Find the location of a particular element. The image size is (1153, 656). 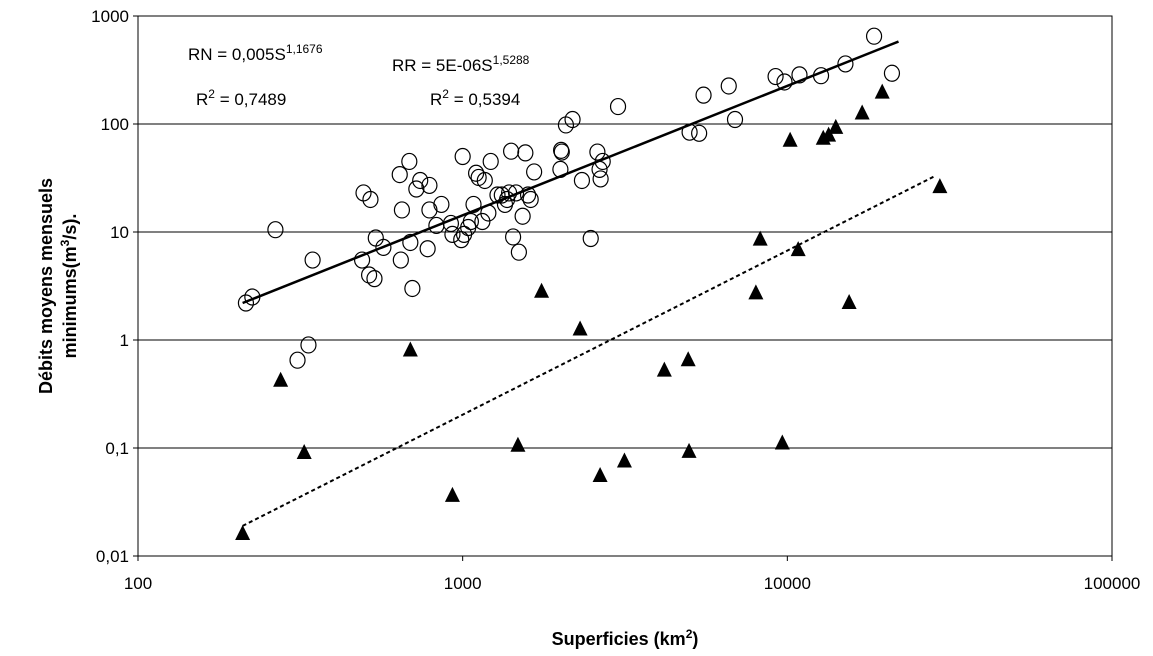

y-axis-title: Débits moyens mensuels minimums(m3/s). is located at coordinates (58, 286).